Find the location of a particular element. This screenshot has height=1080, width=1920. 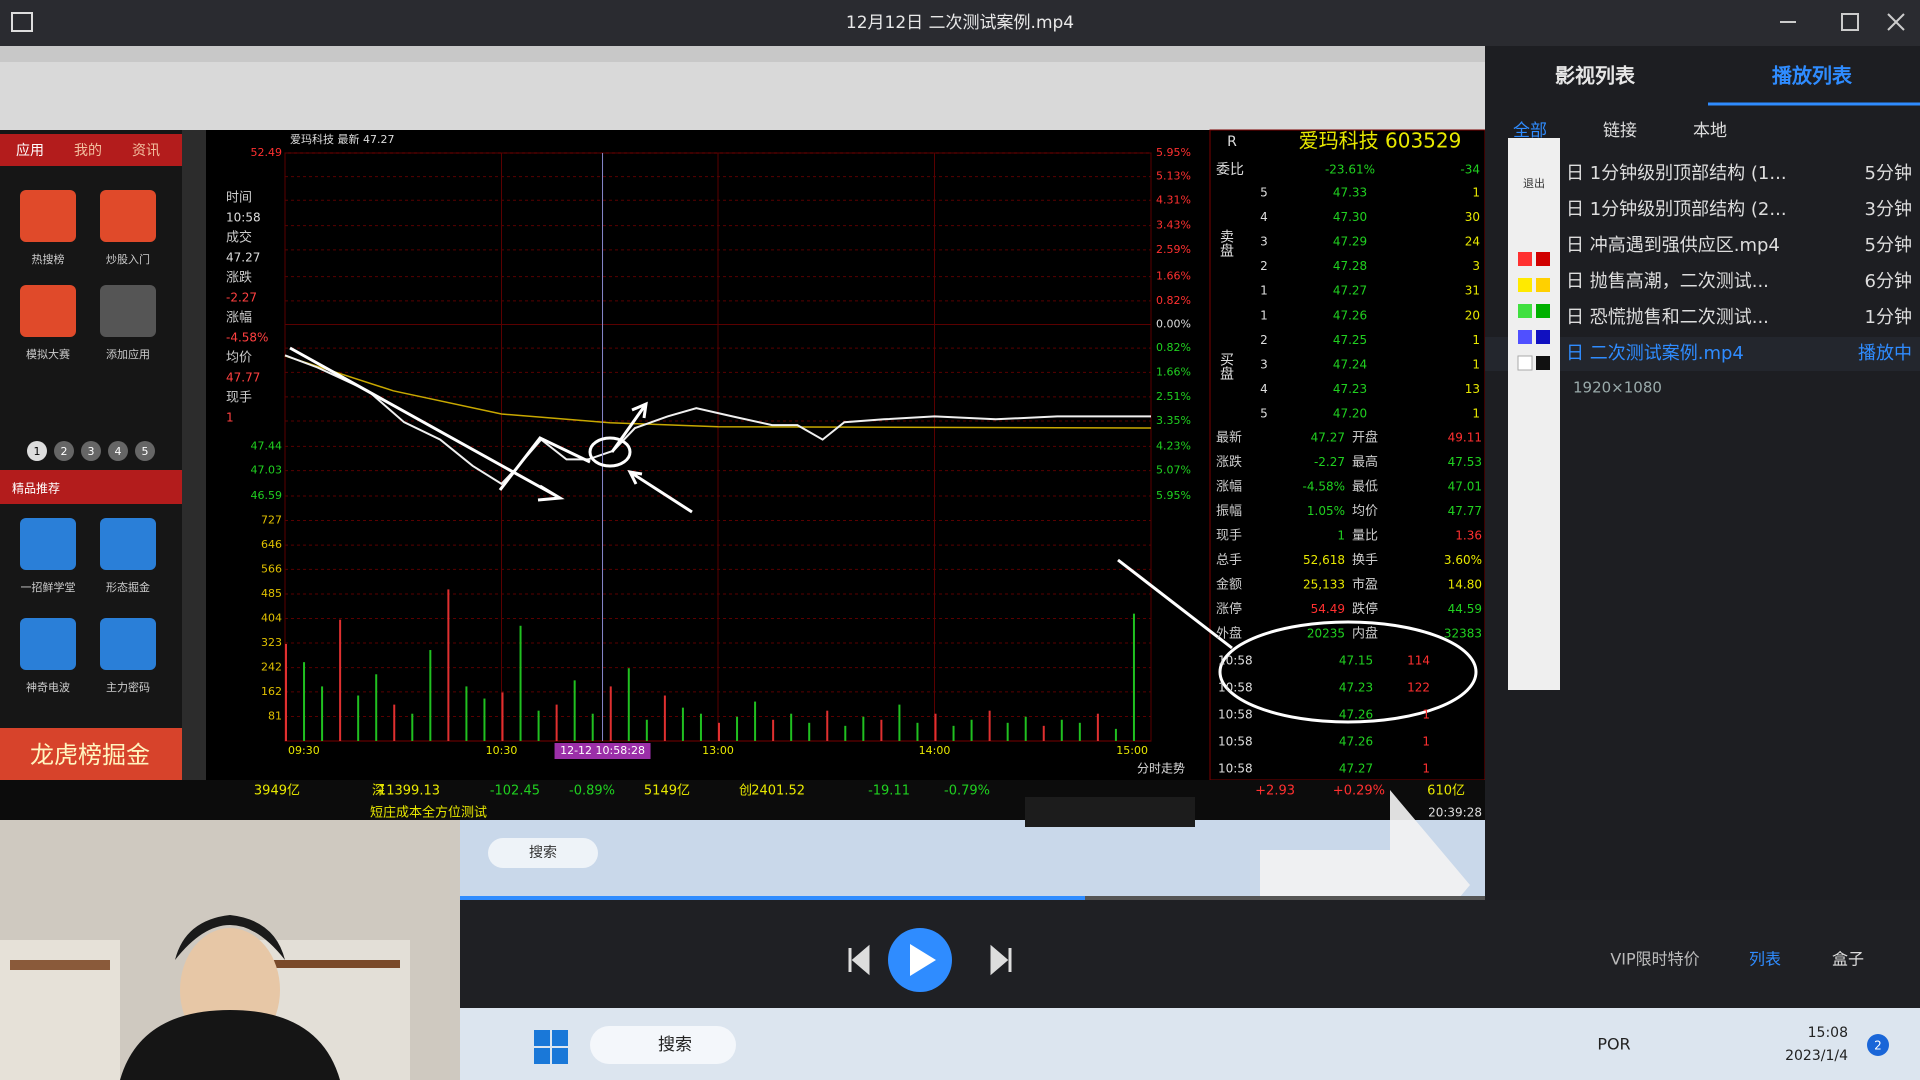

notification-badge: 2 is located at coordinates (1878, 1046).